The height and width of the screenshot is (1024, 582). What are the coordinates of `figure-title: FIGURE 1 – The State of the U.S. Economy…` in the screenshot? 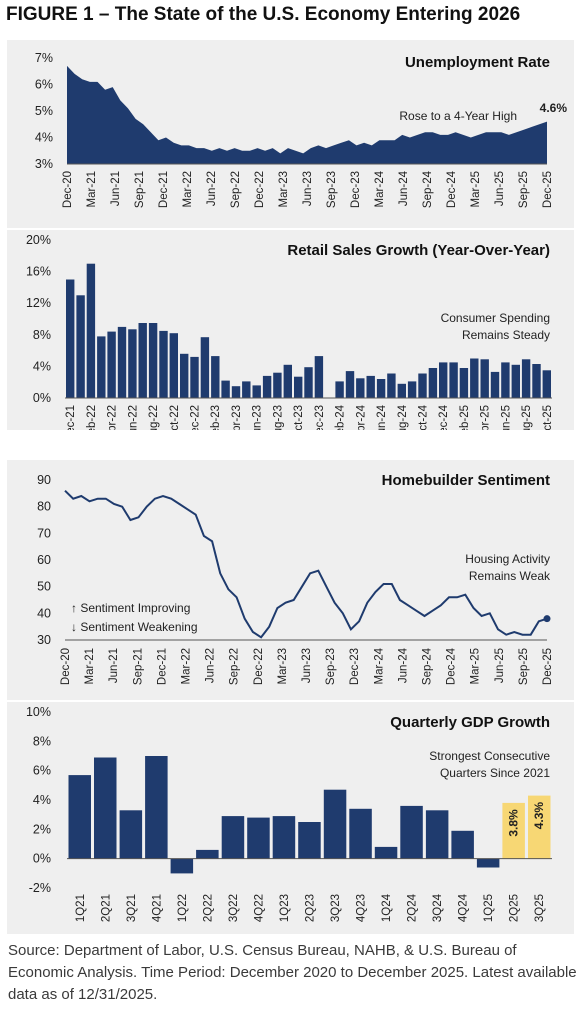 It's located at (263, 14).